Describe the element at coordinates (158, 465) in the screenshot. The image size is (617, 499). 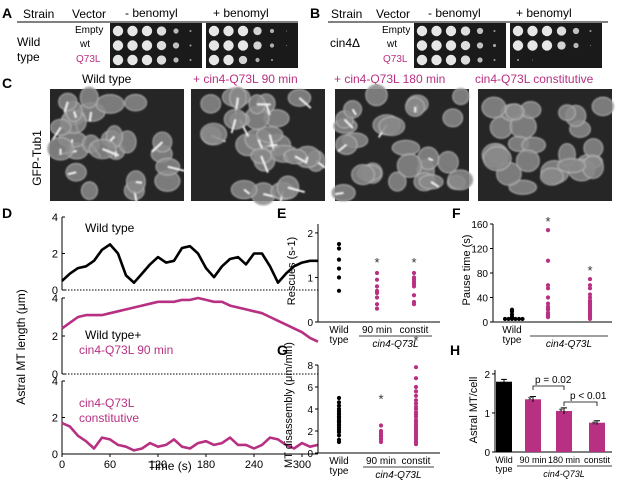
I see `x-tick-label: 120` at that location.